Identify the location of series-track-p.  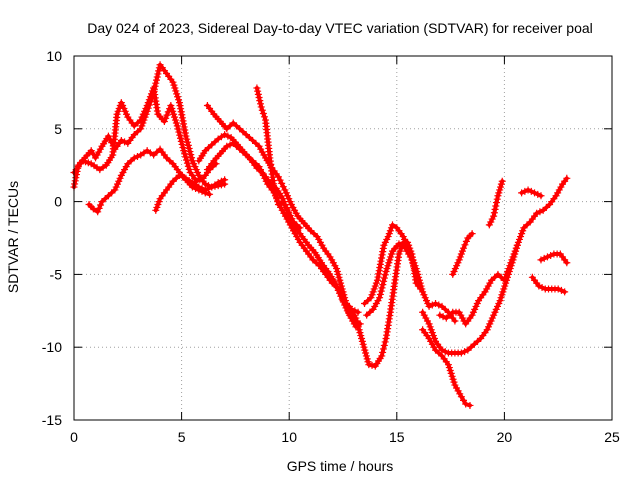
(495, 203).